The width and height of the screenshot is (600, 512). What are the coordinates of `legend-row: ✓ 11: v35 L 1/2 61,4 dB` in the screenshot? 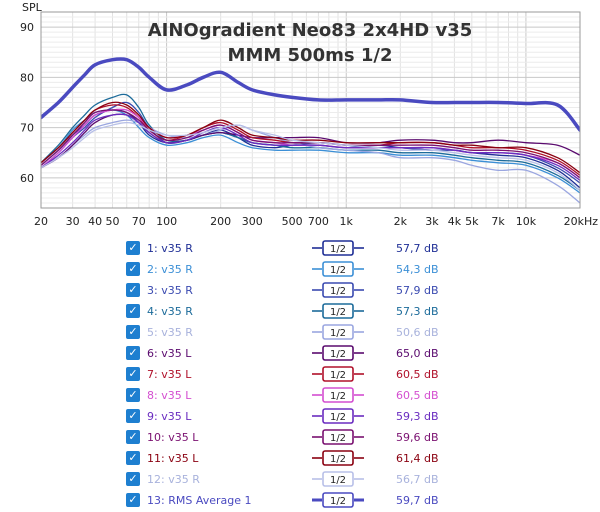 It's located at (296, 459).